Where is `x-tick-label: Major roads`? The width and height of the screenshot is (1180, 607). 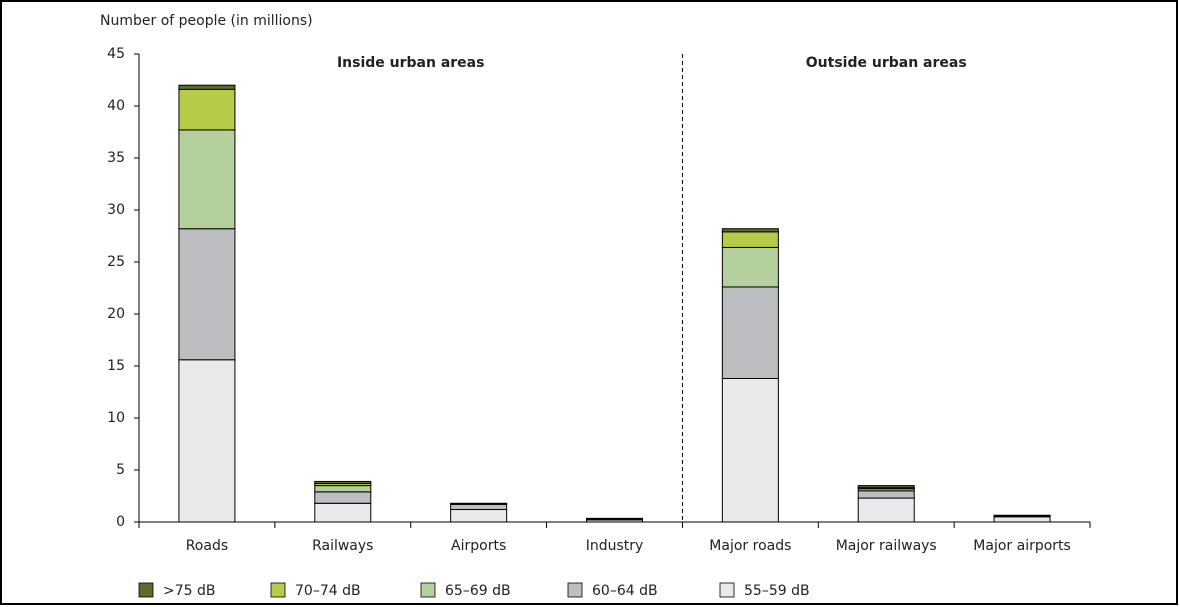 x-tick-label: Major roads is located at coordinates (750, 546).